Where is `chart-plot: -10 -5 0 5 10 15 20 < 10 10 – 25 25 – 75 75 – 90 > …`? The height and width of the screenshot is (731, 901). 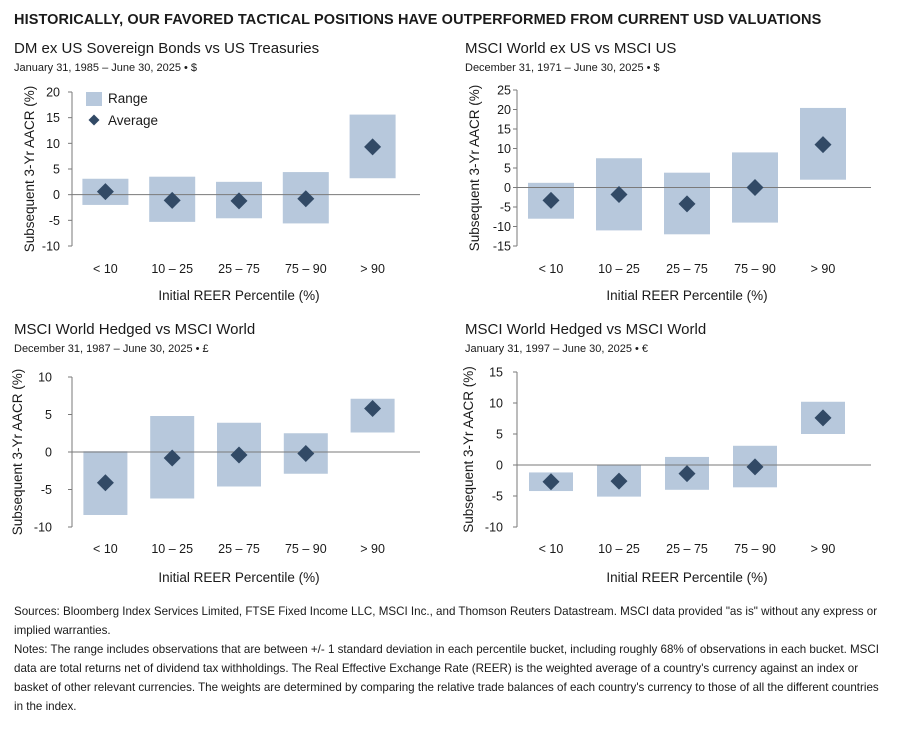 chart-plot: -10 -5 0 5 10 15 20 < 10 10 – 25 25 – 75 75 – 90 > … is located at coordinates (221, 194).